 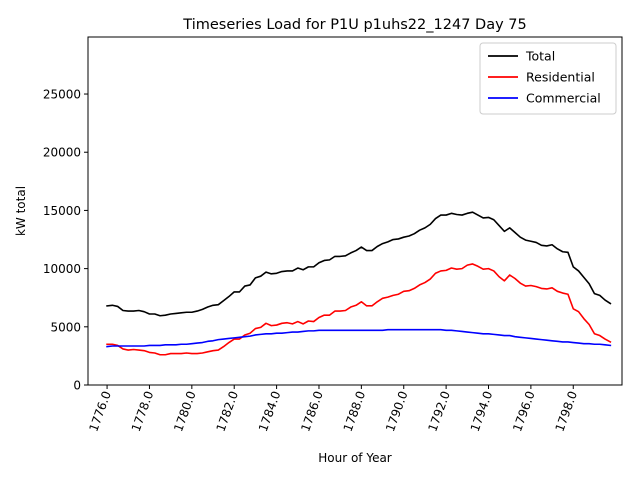 I want to click on series-line-commercial, so click(x=359, y=338).